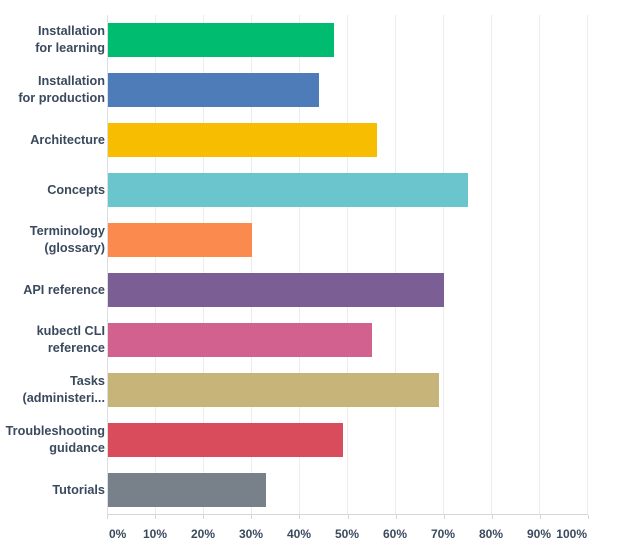  I want to click on category-label-line: for learning, so click(70, 48).